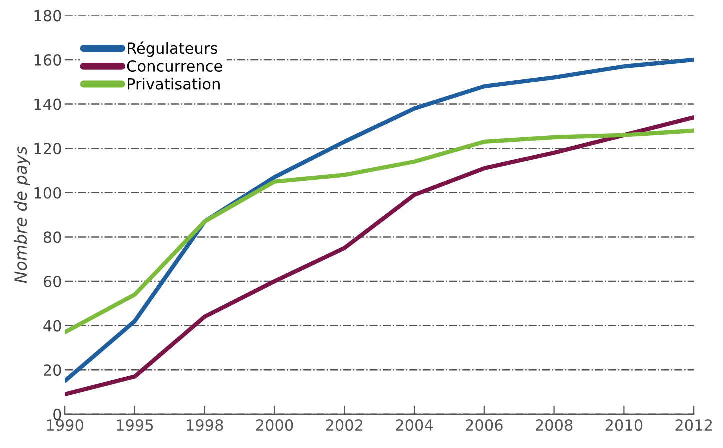  Describe the element at coordinates (65, 426) in the screenshot. I see `x-tick-label: 1990` at that location.